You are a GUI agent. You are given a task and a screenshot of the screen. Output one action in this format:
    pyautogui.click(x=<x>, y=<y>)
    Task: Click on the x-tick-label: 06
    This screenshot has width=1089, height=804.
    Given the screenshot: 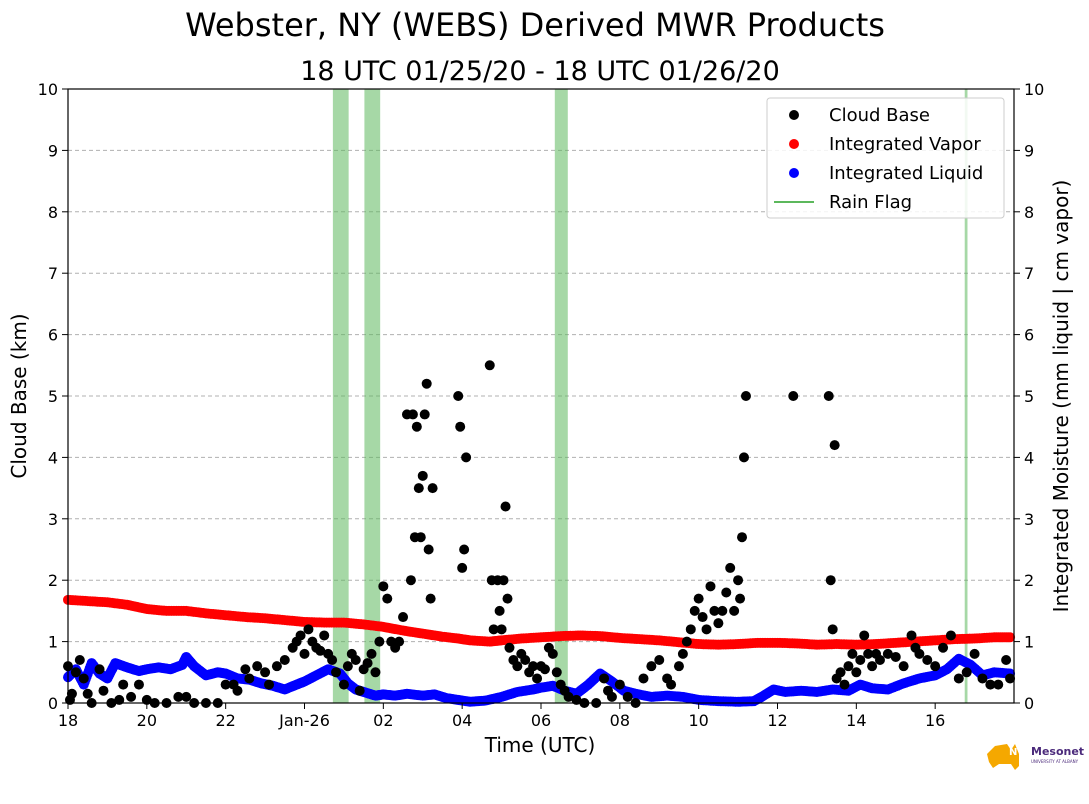 What is the action you would take?
    pyautogui.click(x=541, y=720)
    